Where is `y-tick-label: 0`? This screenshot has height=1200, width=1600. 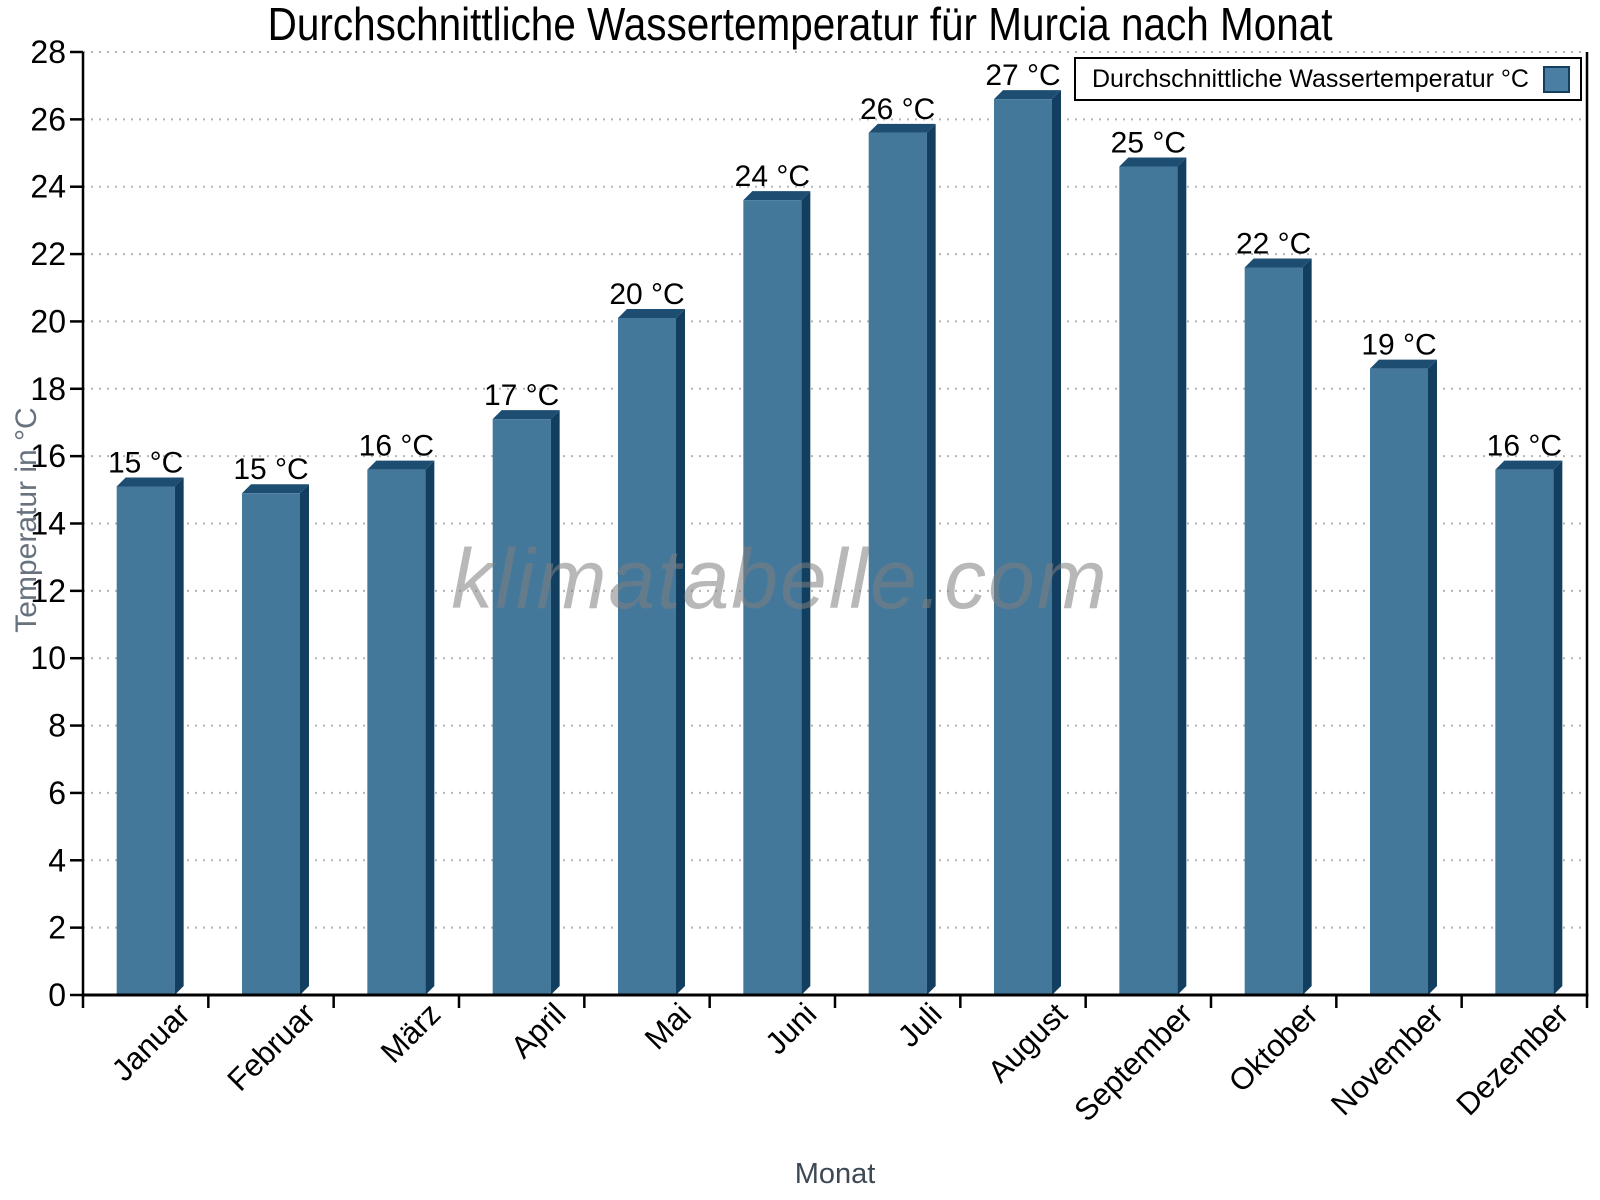 y-tick-label: 0 is located at coordinates (57, 995).